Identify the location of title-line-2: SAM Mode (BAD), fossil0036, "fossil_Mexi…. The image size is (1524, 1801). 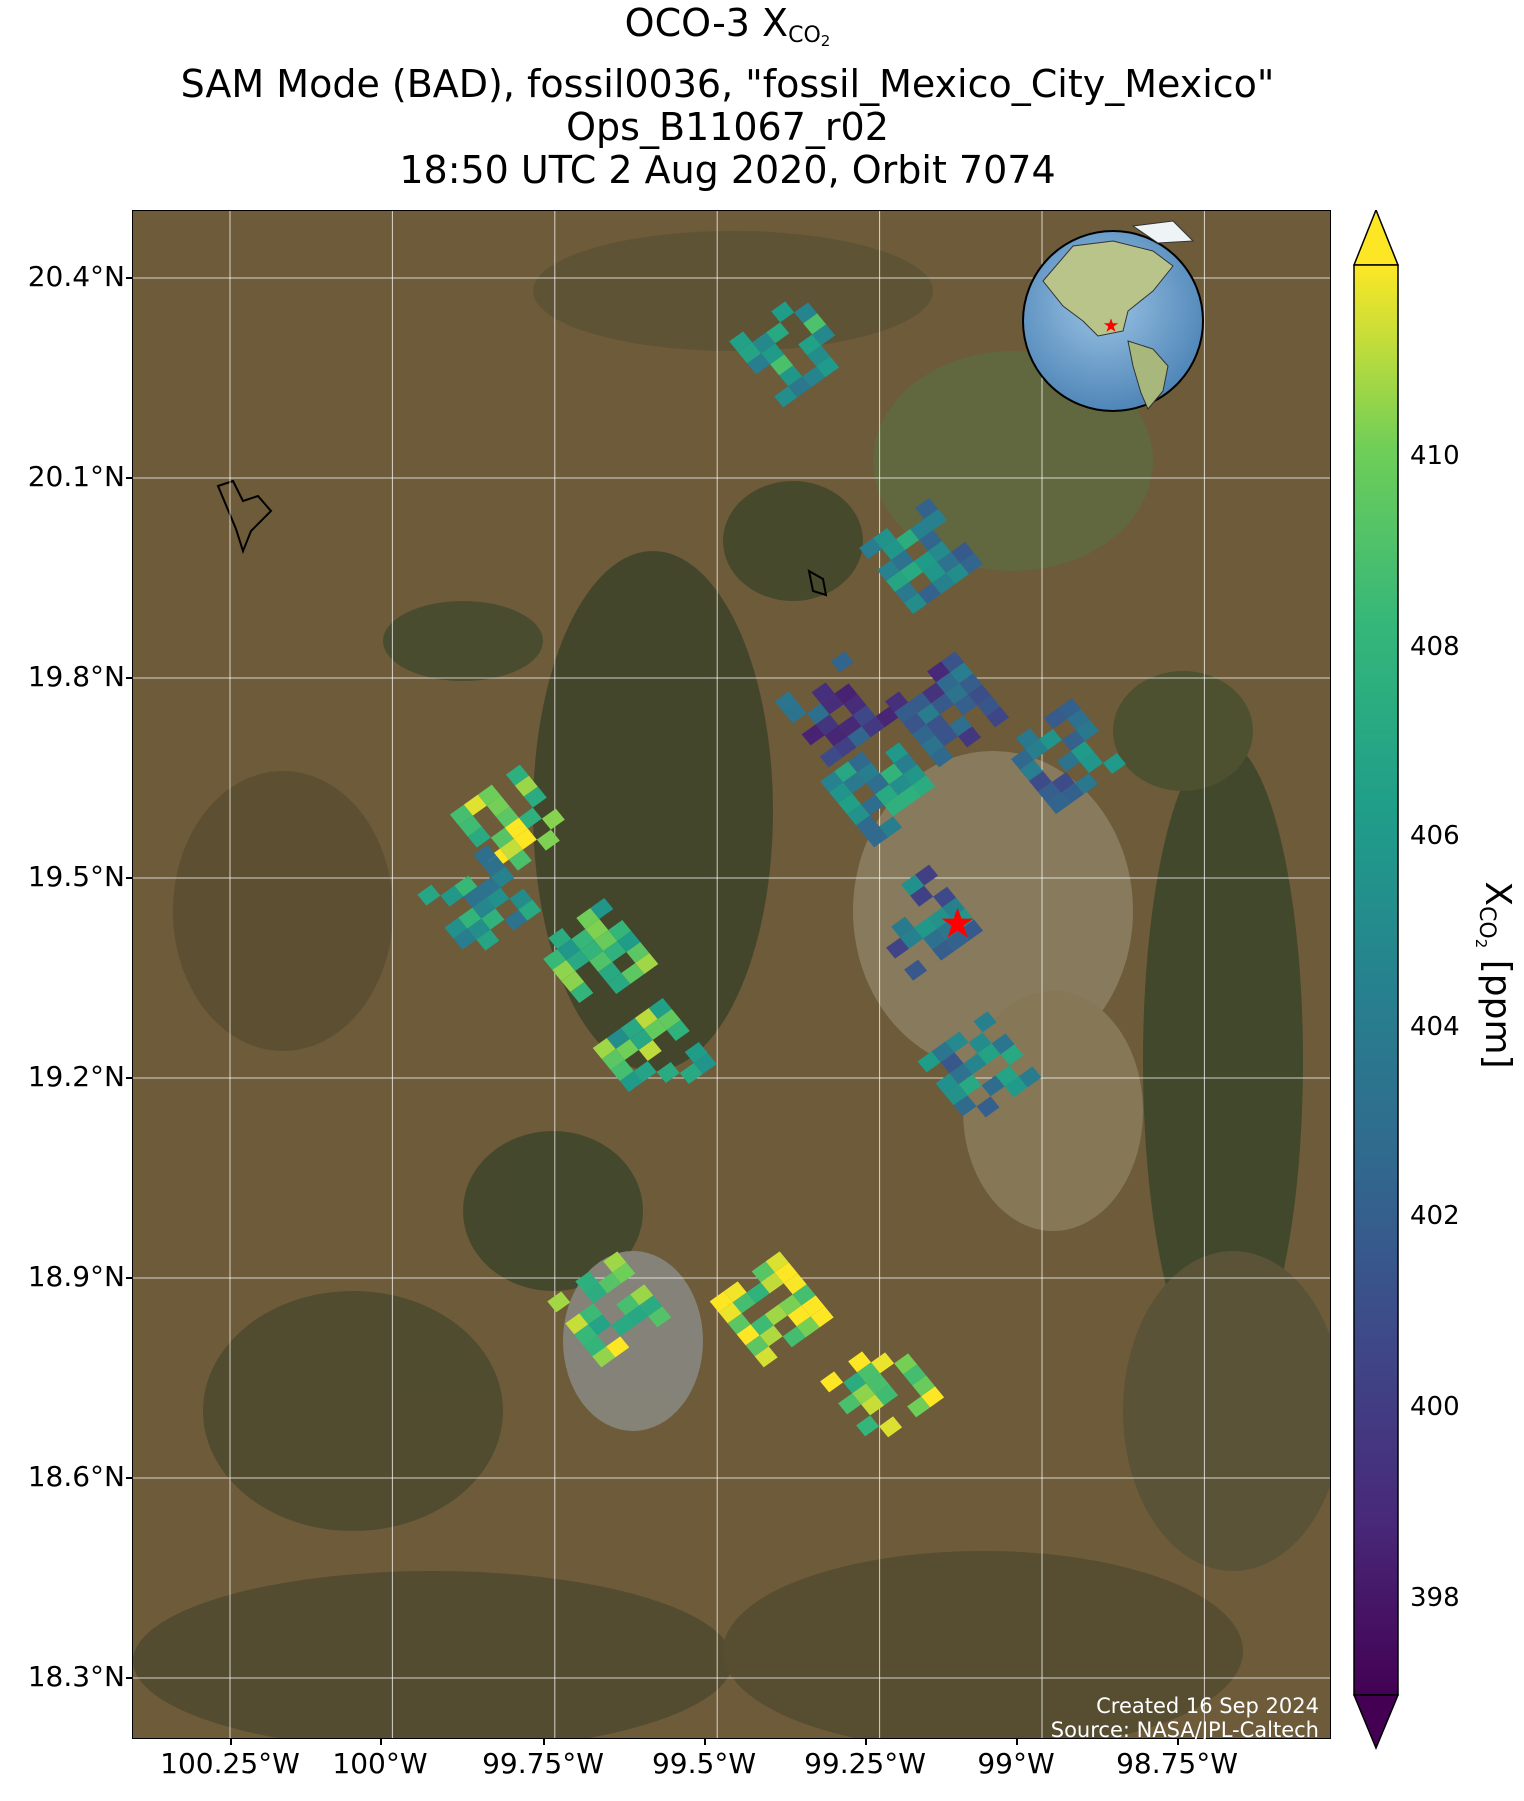
(727, 84).